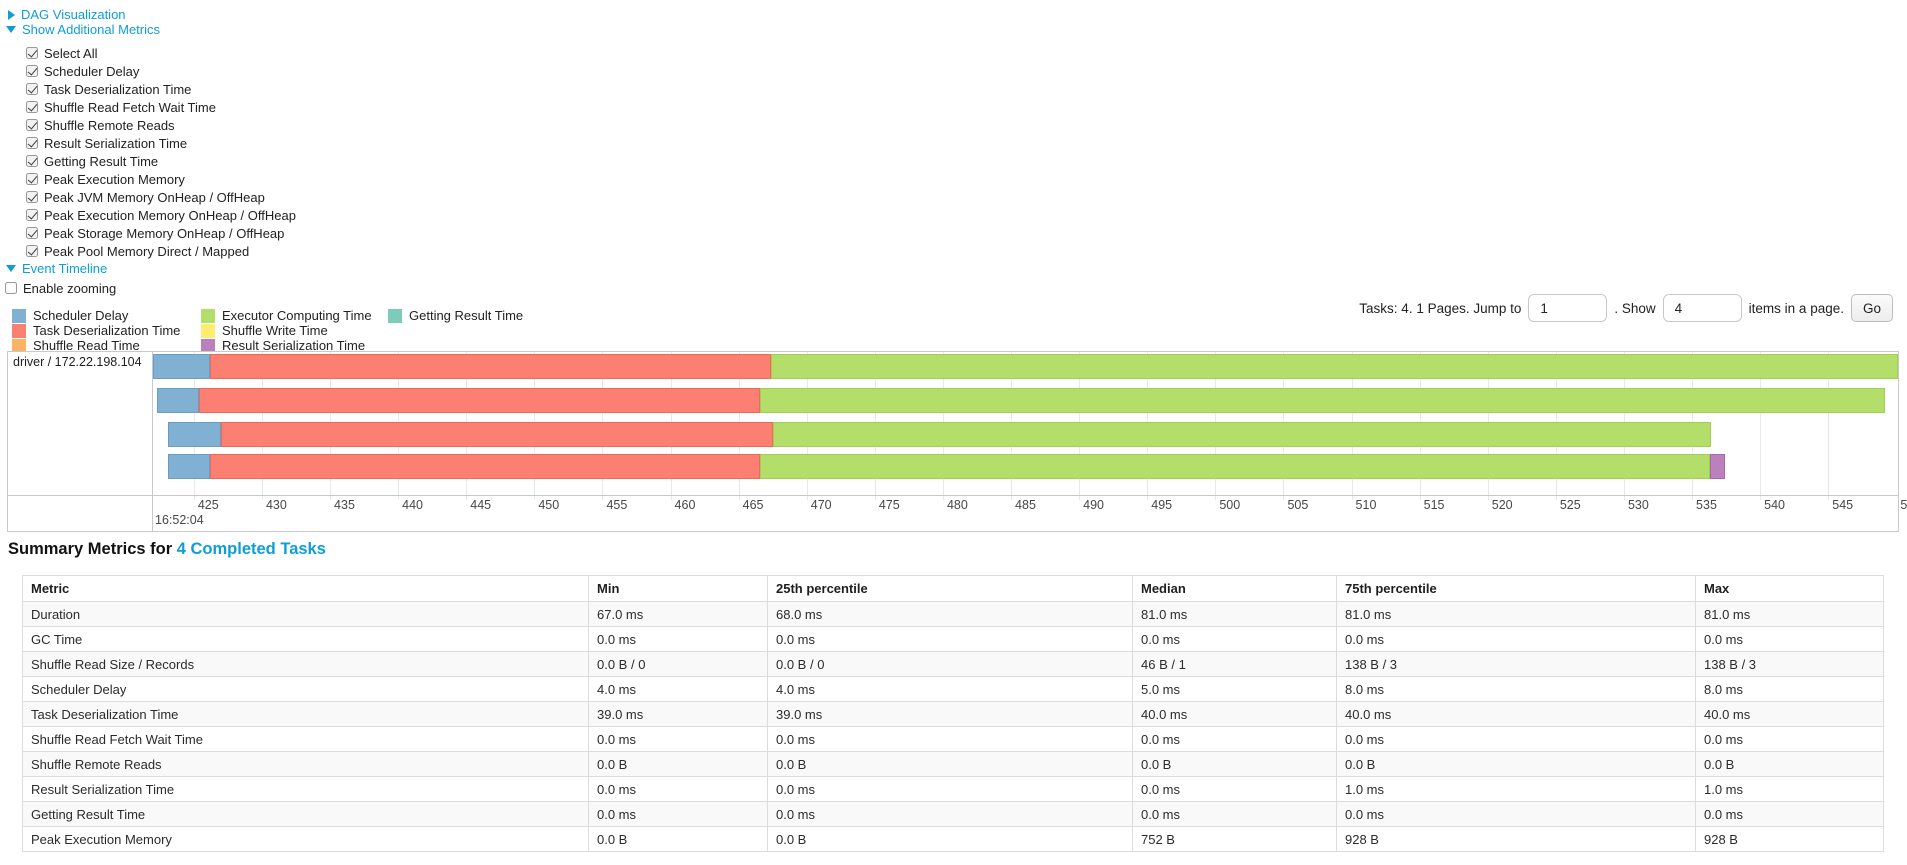 The width and height of the screenshot is (1907, 865). What do you see at coordinates (178, 400) in the screenshot?
I see `task-bar-scheduler-delay` at bounding box center [178, 400].